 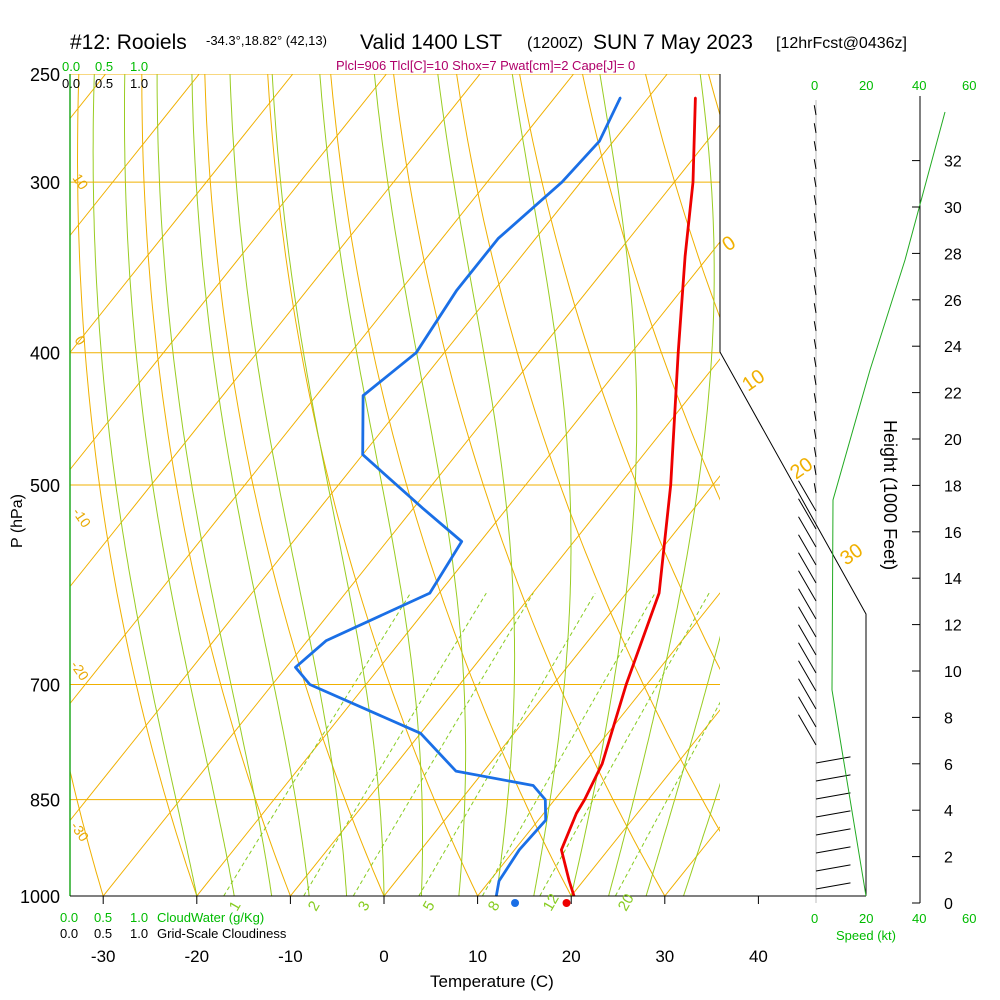 What do you see at coordinates (851, 554) in the screenshot?
I see `moist-label: 30` at bounding box center [851, 554].